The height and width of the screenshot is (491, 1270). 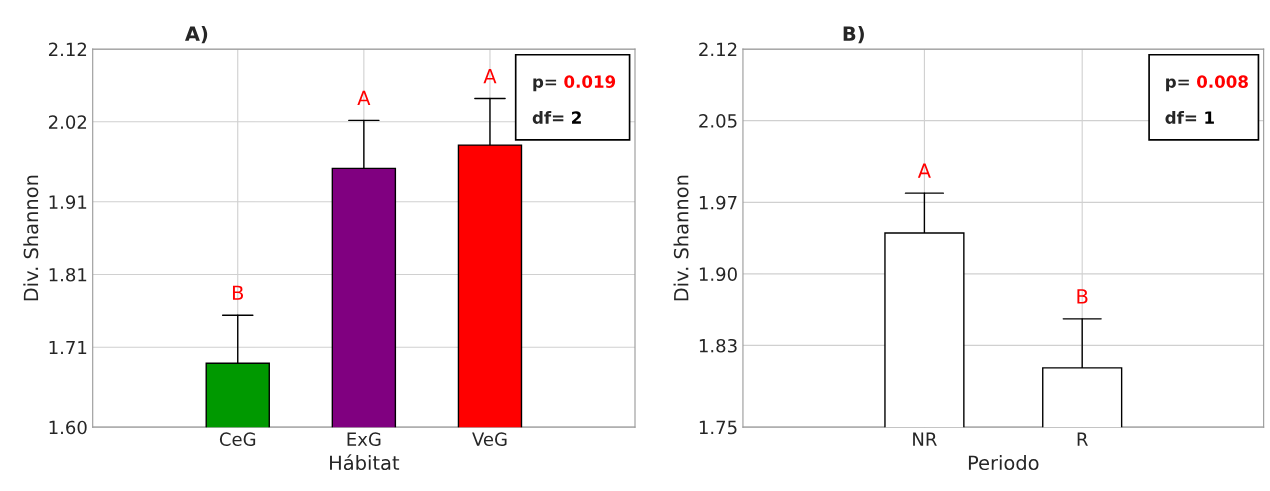 I want to click on x-axis-title: Hábitat, so click(x=365, y=462).